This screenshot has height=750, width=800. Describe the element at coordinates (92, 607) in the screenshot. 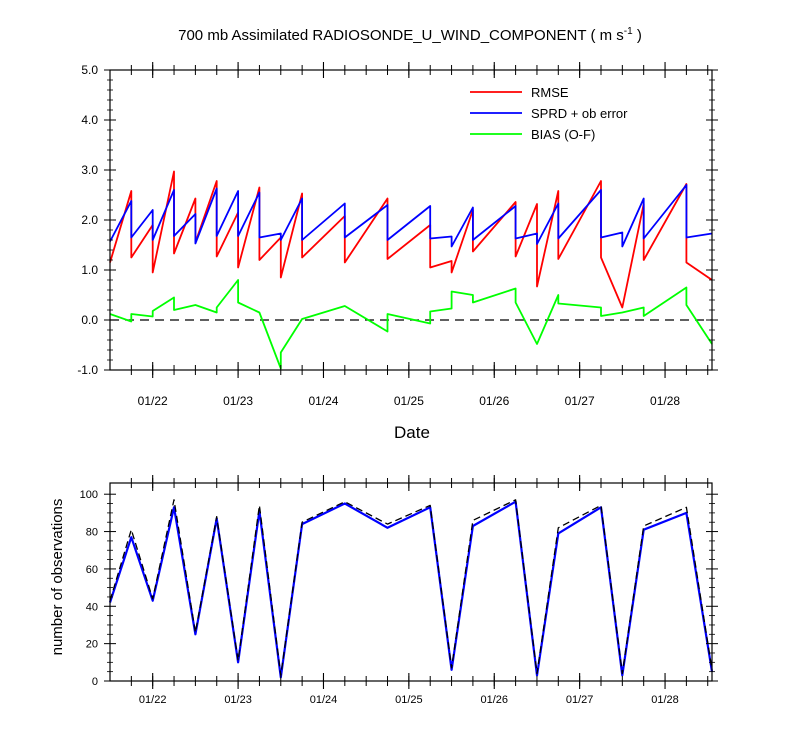

I see `y-tick-label: 40` at that location.